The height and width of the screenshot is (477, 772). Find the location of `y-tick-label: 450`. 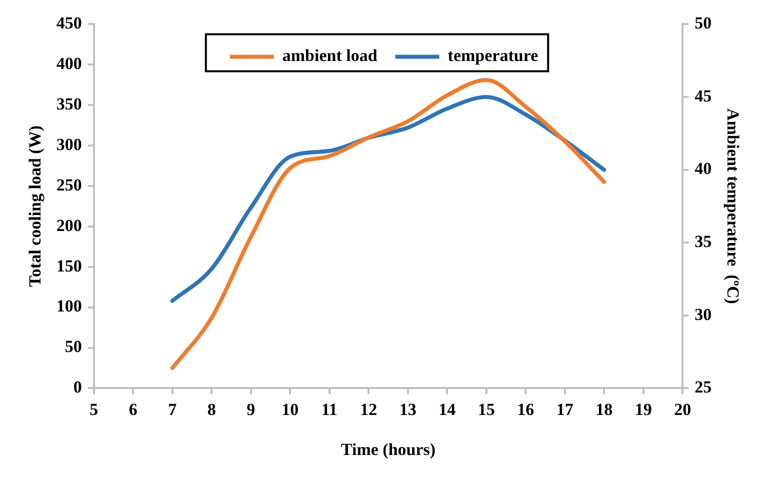

y-tick-label: 450 is located at coordinates (69, 23).